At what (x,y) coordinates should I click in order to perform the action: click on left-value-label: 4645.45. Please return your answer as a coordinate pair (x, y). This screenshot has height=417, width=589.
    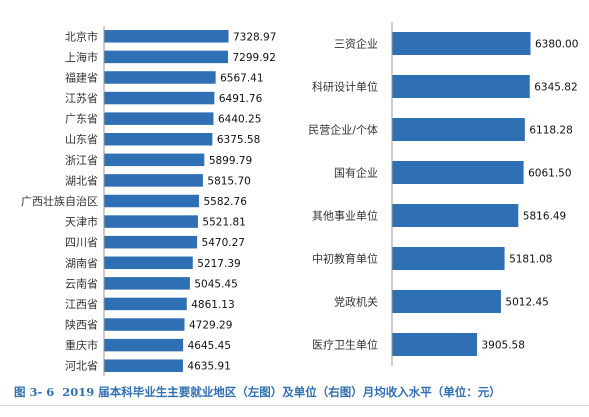
    Looking at the image, I should click on (209, 346).